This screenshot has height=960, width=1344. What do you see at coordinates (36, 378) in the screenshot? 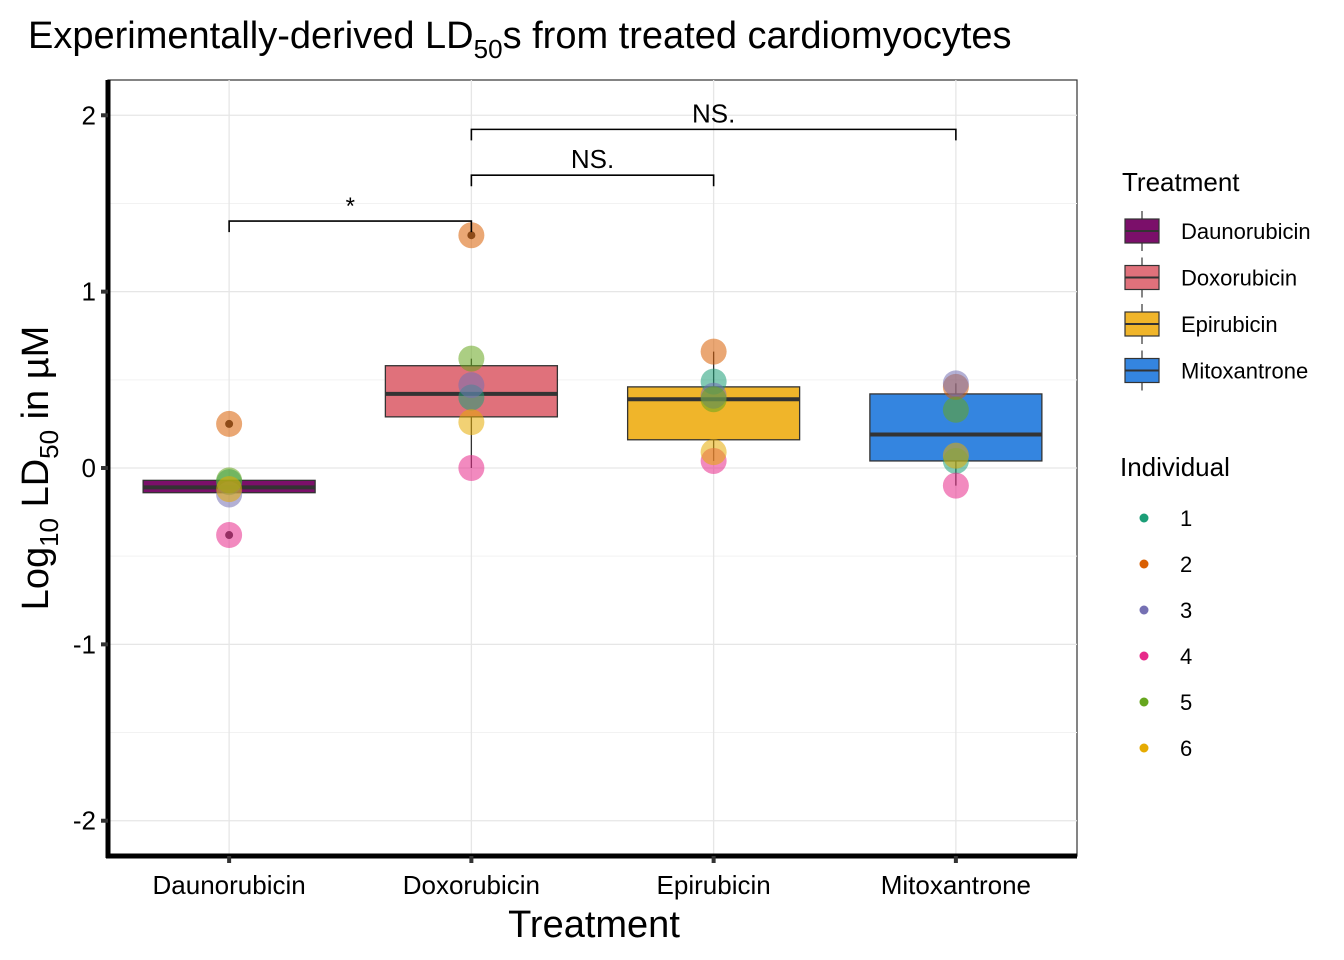
I see `y-axis-label-unit: in µM` at bounding box center [36, 378].